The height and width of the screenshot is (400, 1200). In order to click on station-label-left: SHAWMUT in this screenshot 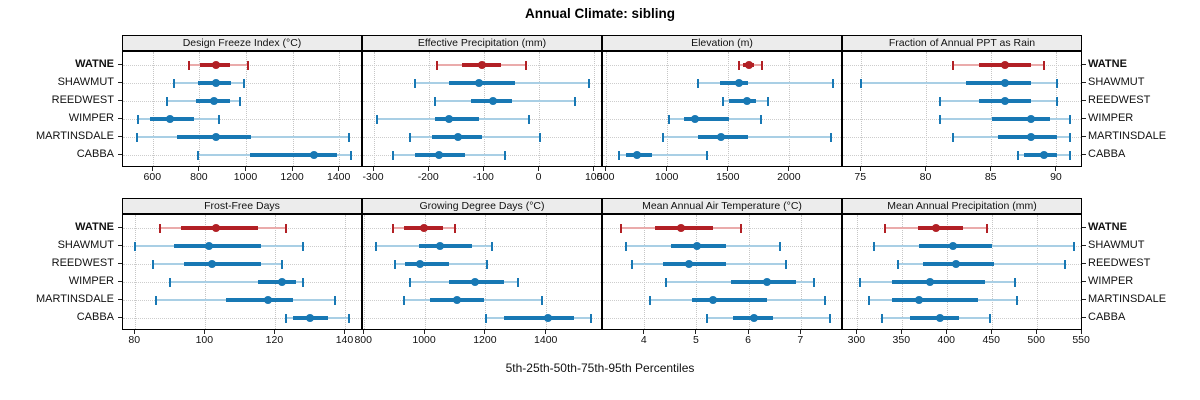, I will do `click(85, 82)`.